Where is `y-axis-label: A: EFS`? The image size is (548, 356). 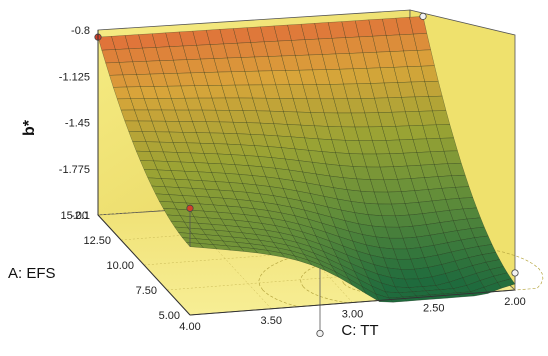
y-axis-label: A: EFS is located at coordinates (32, 273).